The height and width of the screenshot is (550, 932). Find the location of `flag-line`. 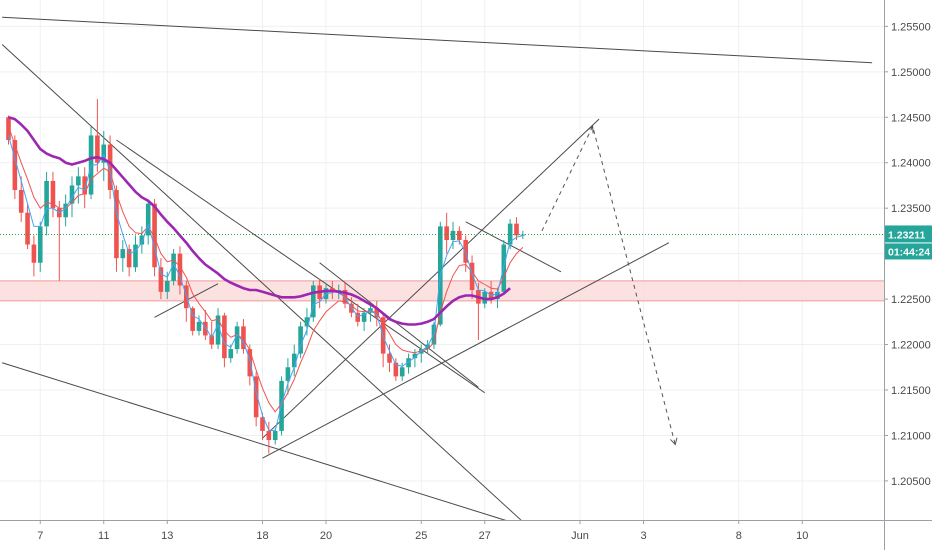

flag-line is located at coordinates (513, 247).